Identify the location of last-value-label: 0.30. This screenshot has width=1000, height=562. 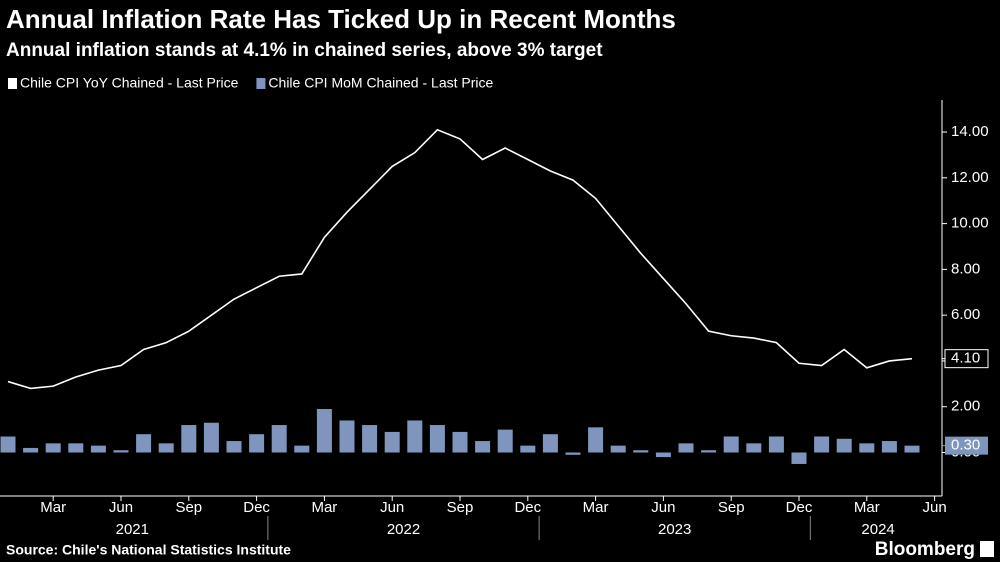
(965, 445).